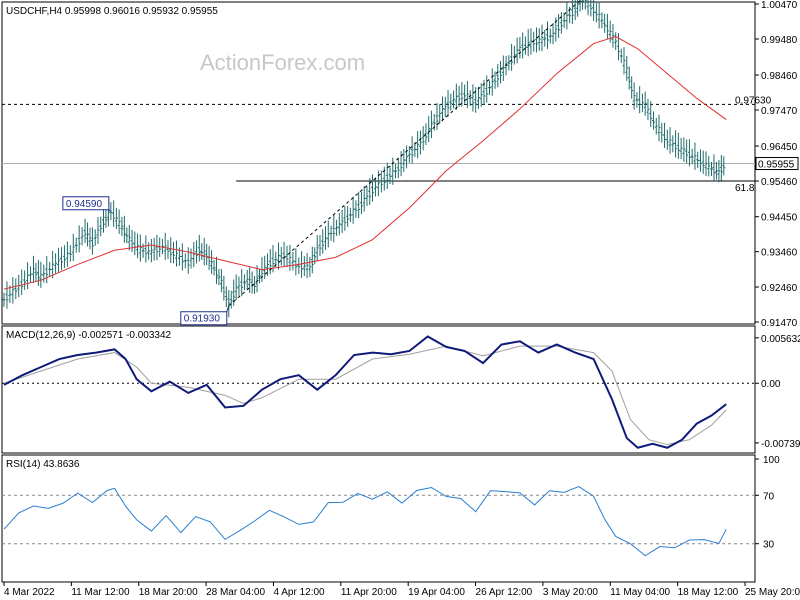 Image resolution: width=800 pixels, height=600 pixels. What do you see at coordinates (779, 218) in the screenshot?
I see `price-y-tick-label: 0.94450` at bounding box center [779, 218].